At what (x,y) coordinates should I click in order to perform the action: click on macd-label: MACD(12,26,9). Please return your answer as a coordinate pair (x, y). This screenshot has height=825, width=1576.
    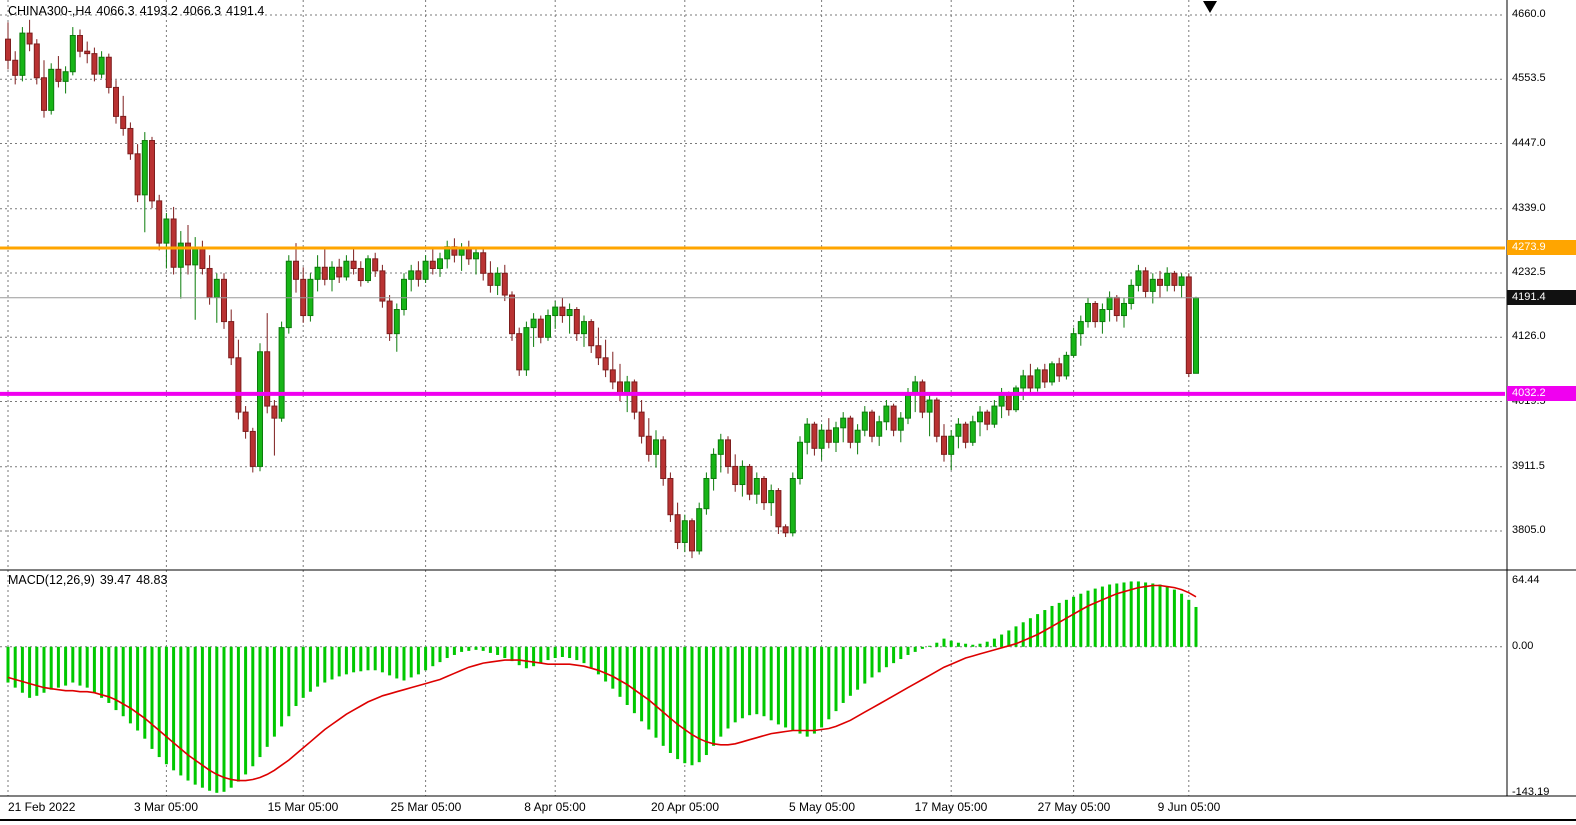
    Looking at the image, I should click on (51, 580).